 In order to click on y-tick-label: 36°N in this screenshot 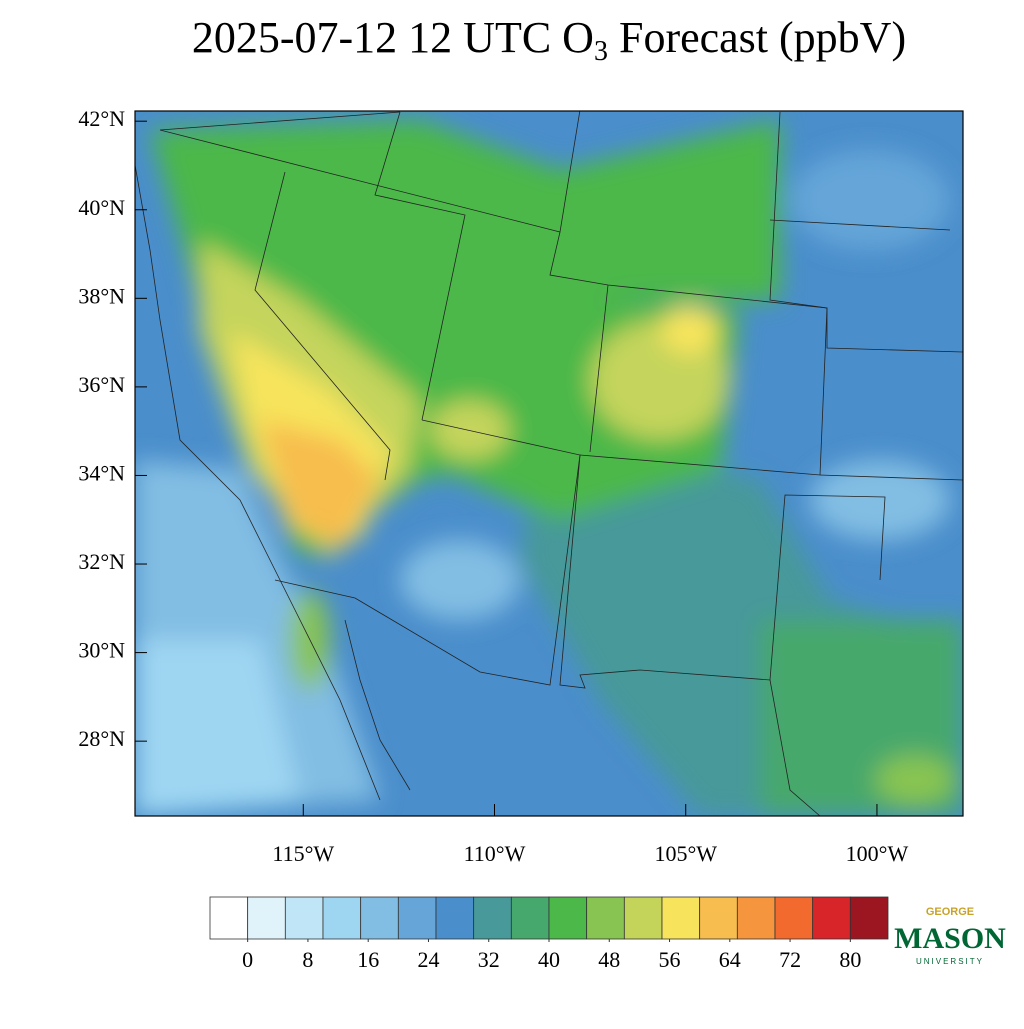, I will do `click(101, 384)`.